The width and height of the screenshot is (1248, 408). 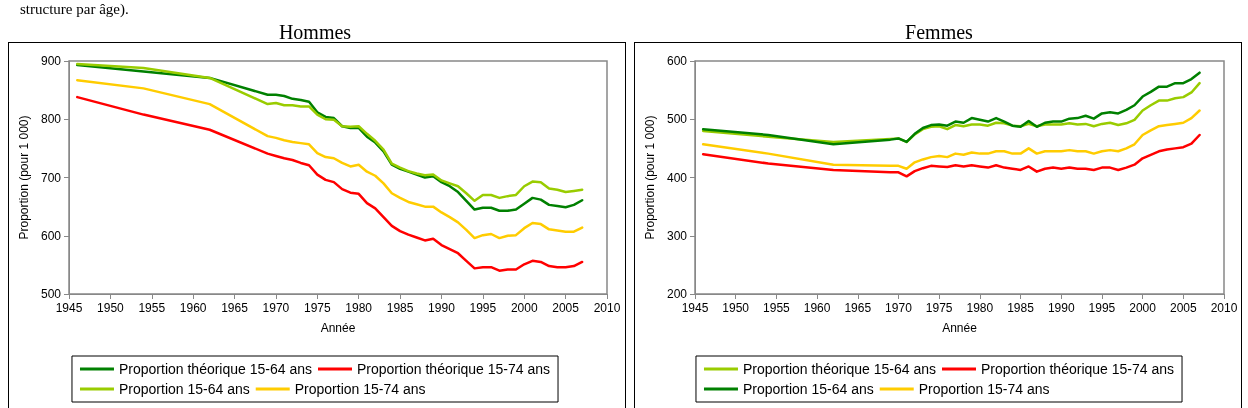 What do you see at coordinates (677, 294) in the screenshot?
I see `y-tick-label: 200` at bounding box center [677, 294].